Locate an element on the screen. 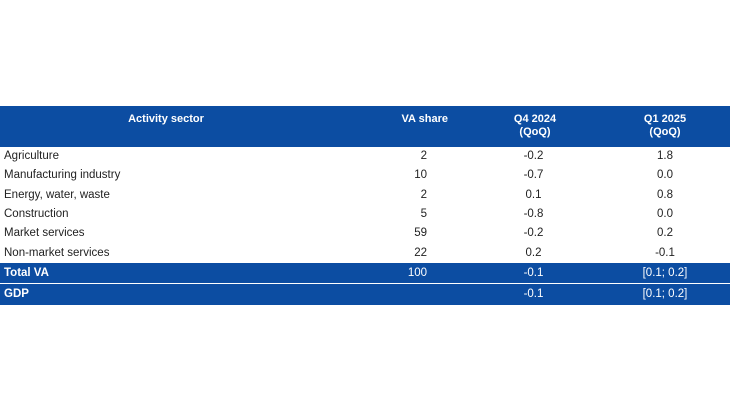 Image resolution: width=730 pixels, height=410 pixels. table-row: Manufacturing industry 10 -0.7 0.0 is located at coordinates (365, 175).